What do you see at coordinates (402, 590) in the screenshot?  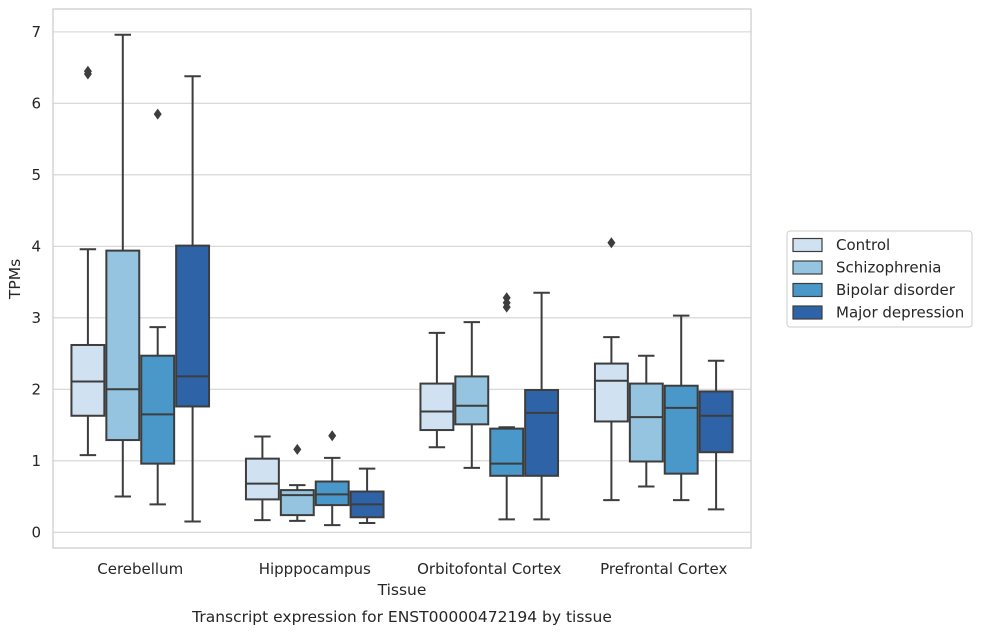 I see `x-axis-label: Tissue` at bounding box center [402, 590].